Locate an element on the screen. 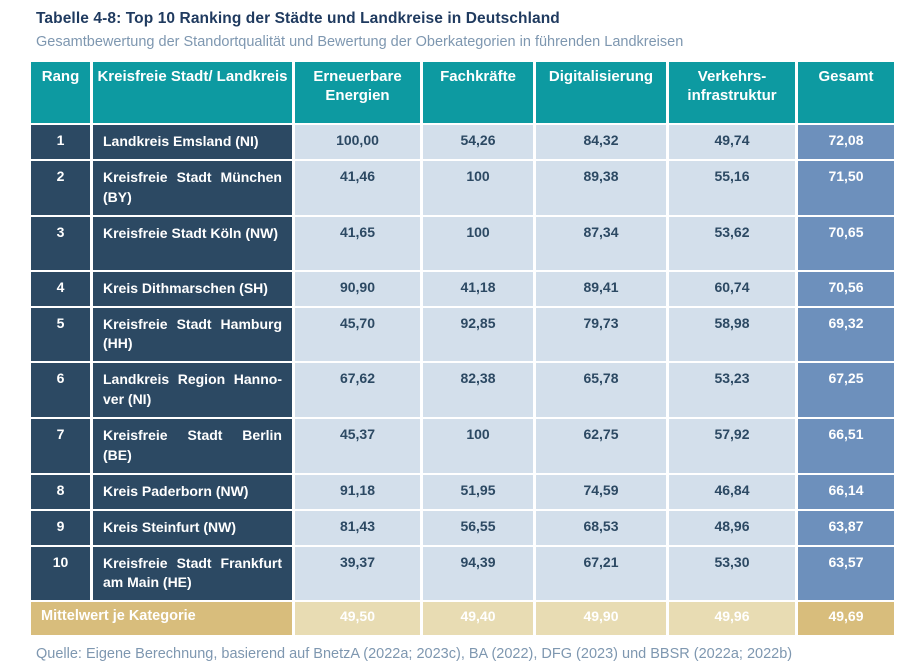 The width and height of the screenshot is (922, 667). rank-cell: 6 is located at coordinates (60, 390).